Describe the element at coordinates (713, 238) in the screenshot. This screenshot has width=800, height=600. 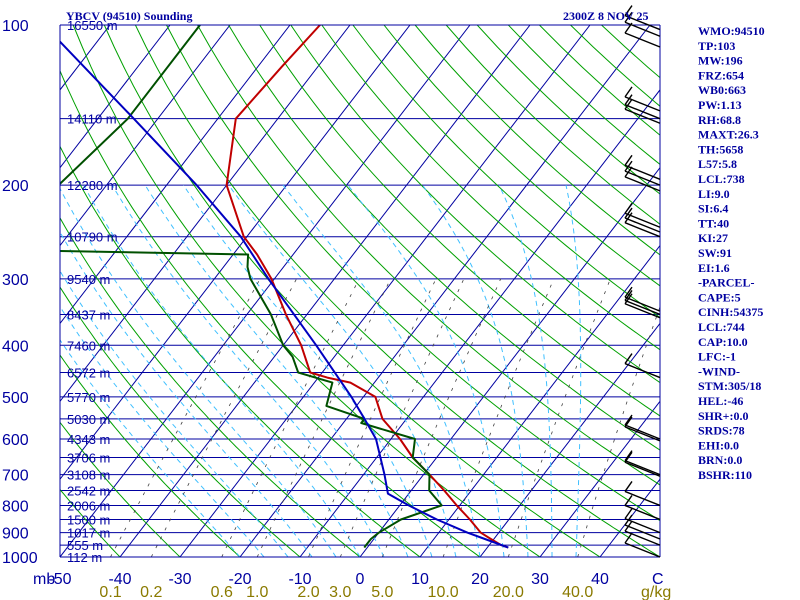
I see `sounding-index: KI:27` at that location.